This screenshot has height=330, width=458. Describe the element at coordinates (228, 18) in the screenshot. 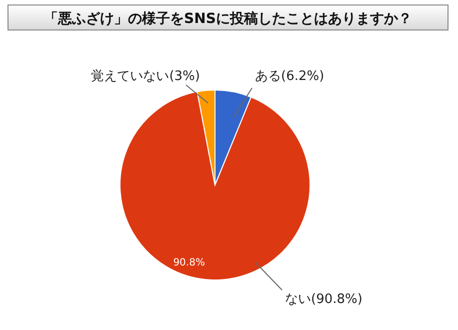

I see `chart-title: 「悪ふざけ」の様子をSNSに投稿したことはありますか？` at that location.